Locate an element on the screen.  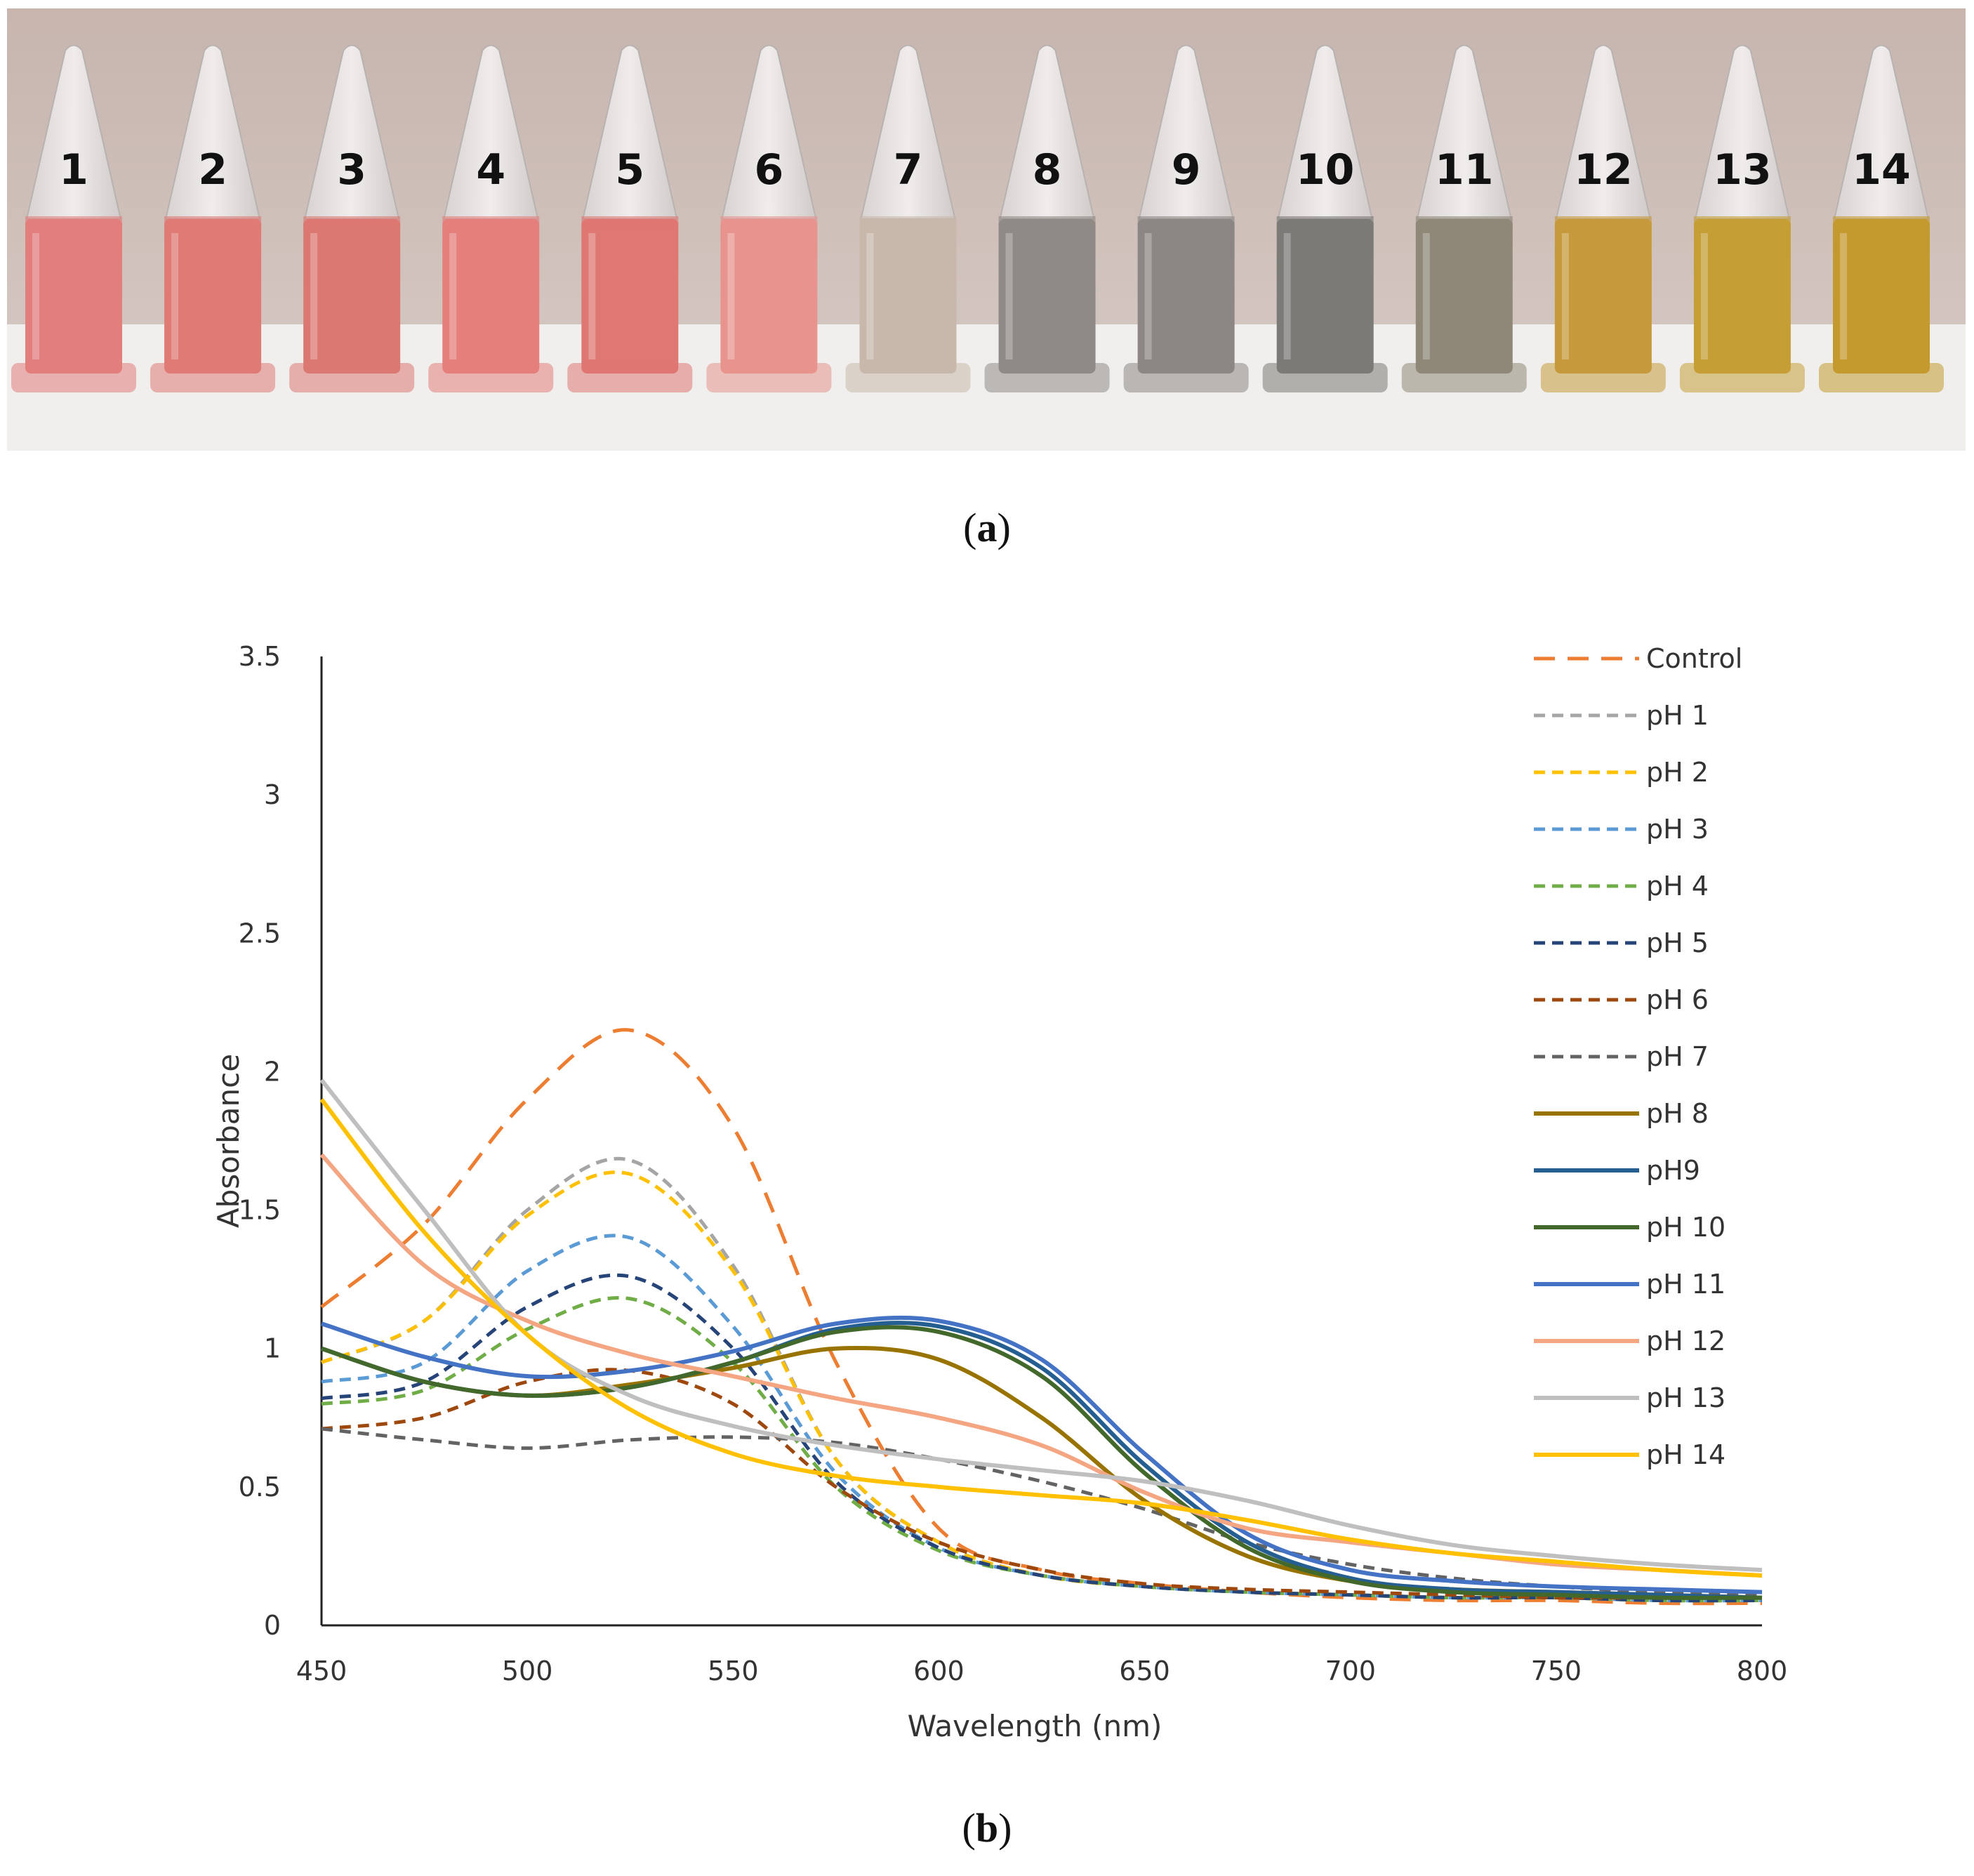
tube-number-9: 9 is located at coordinates (1186, 169).